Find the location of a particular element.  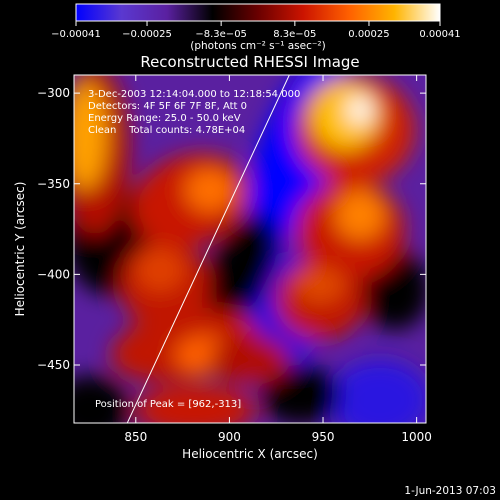

y-tick-label: −400 is located at coordinates (53, 274).